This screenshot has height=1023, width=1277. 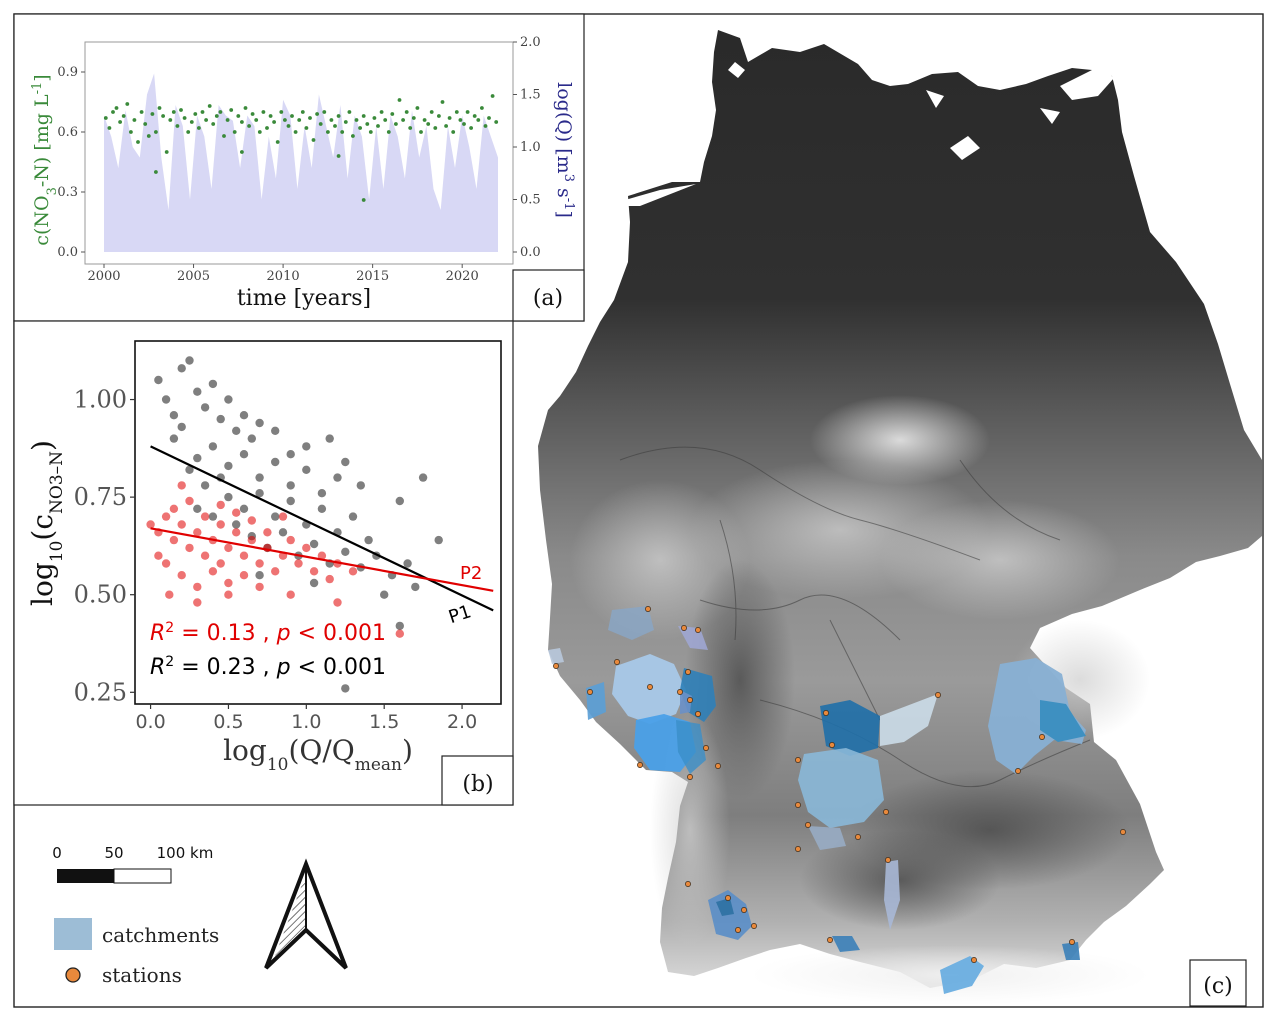 What do you see at coordinates (1218, 986) in the screenshot?
I see `panel-c-label: (c)` at bounding box center [1218, 986].